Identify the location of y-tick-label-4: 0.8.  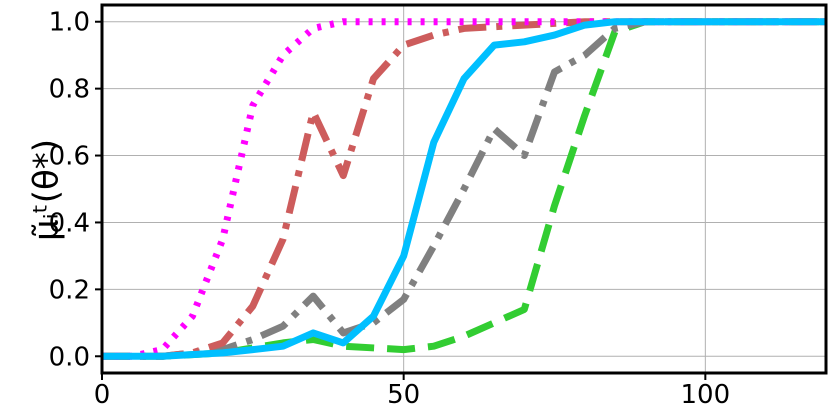
(69, 90).